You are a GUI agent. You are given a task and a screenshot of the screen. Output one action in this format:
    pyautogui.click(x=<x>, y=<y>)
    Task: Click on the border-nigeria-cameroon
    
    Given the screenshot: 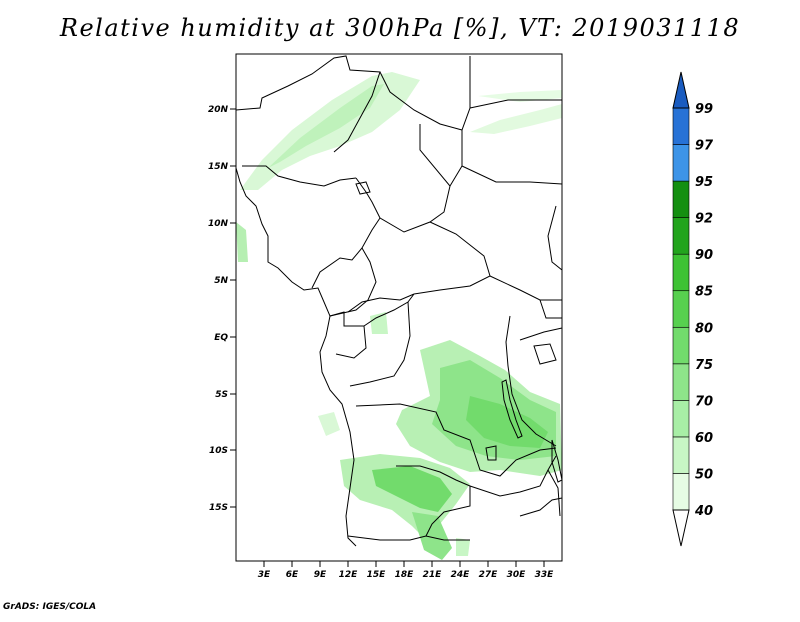 What is the action you would take?
    pyautogui.click(x=353, y=282)
    